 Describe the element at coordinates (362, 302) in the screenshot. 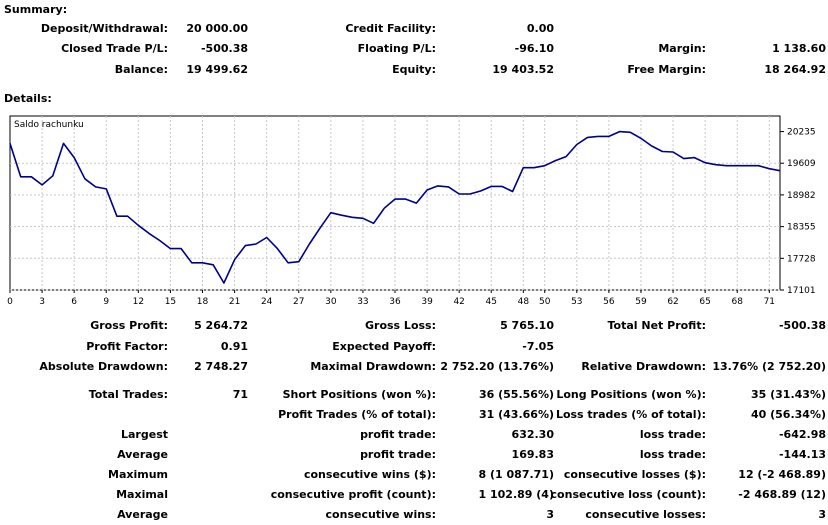

I see `x-tick-label: 33` at that location.